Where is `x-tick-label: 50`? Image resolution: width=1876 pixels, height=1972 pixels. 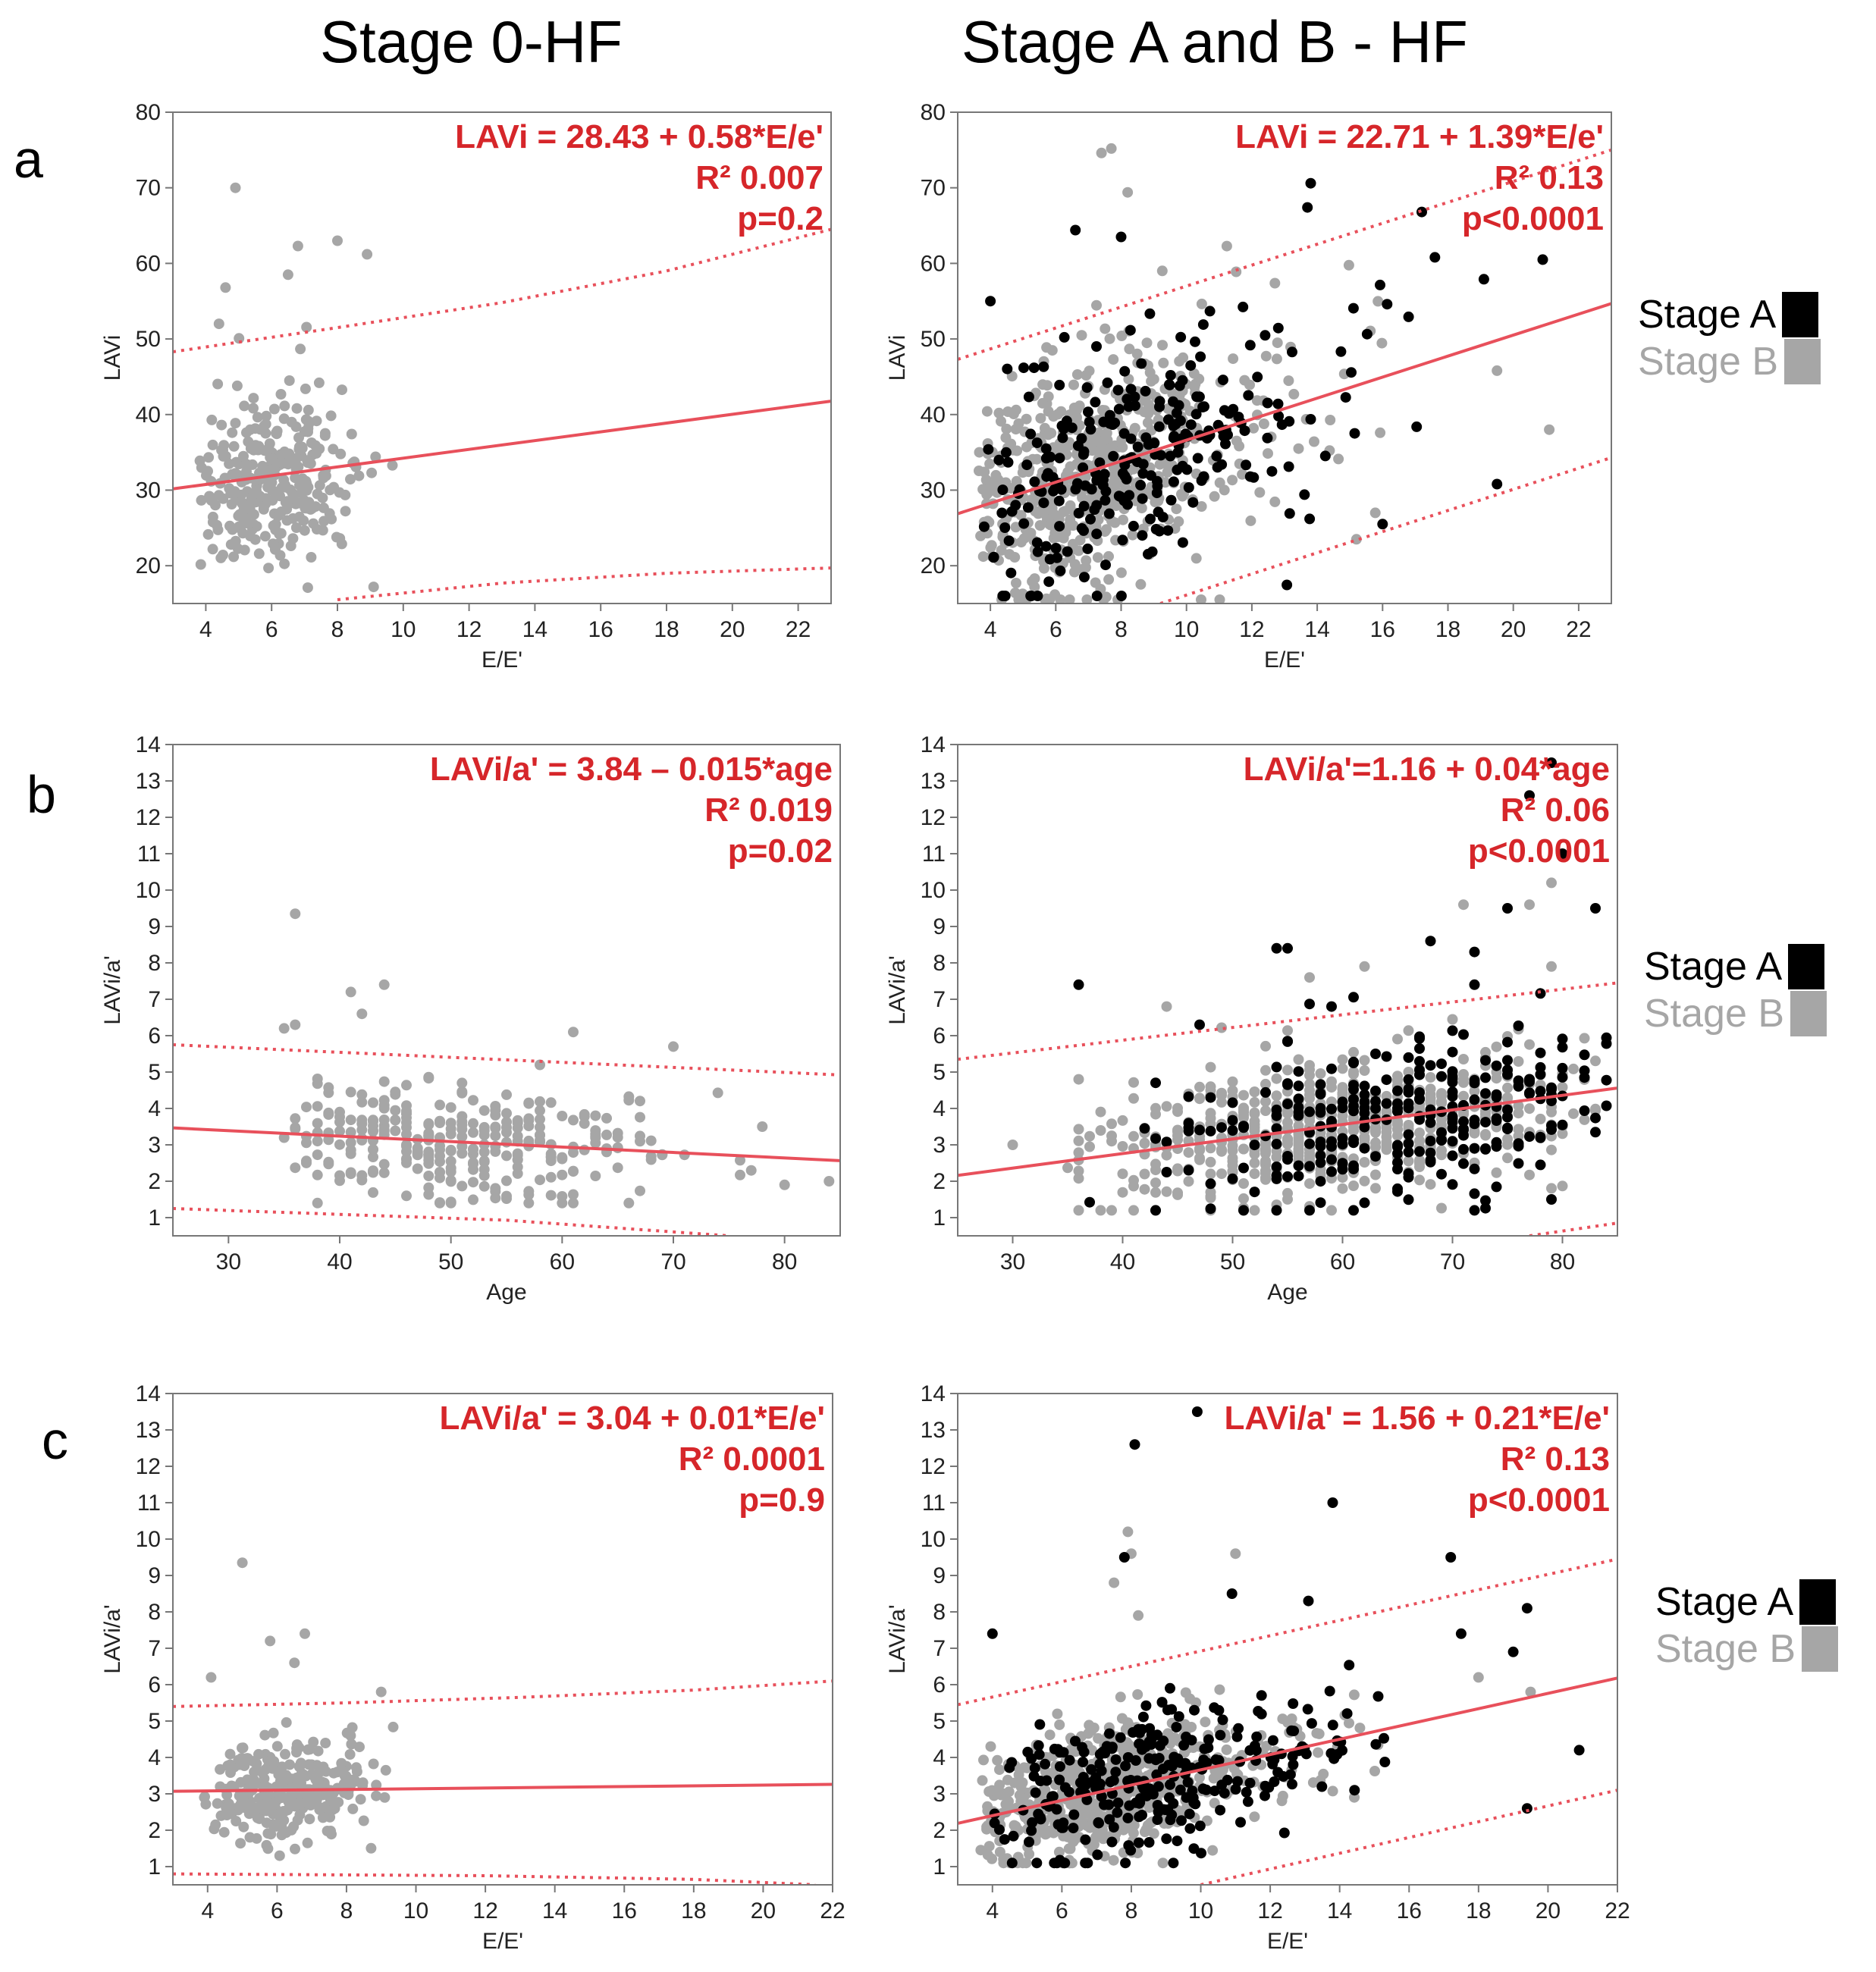
x-tick-label: 50 is located at coordinates (450, 1261).